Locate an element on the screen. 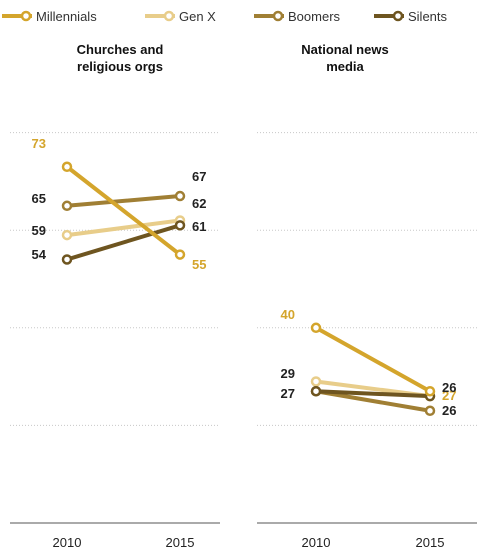 This screenshot has height=550, width=477. legend-item-silents: Silents is located at coordinates (411, 16).